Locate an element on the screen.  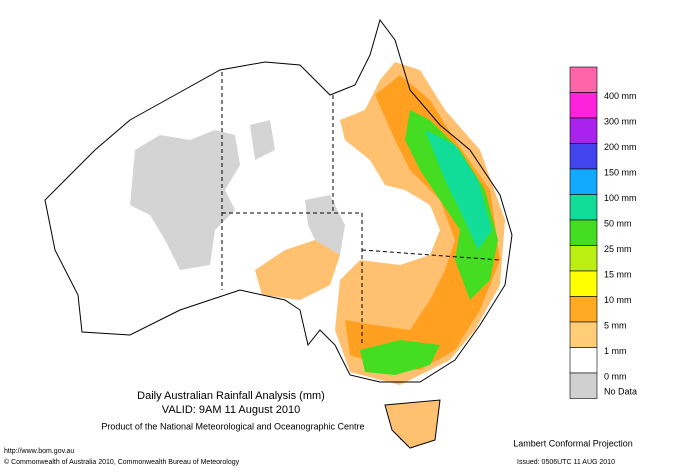
map-title: Daily Australian Rainfall Analysis (mm) is located at coordinates (231, 396).